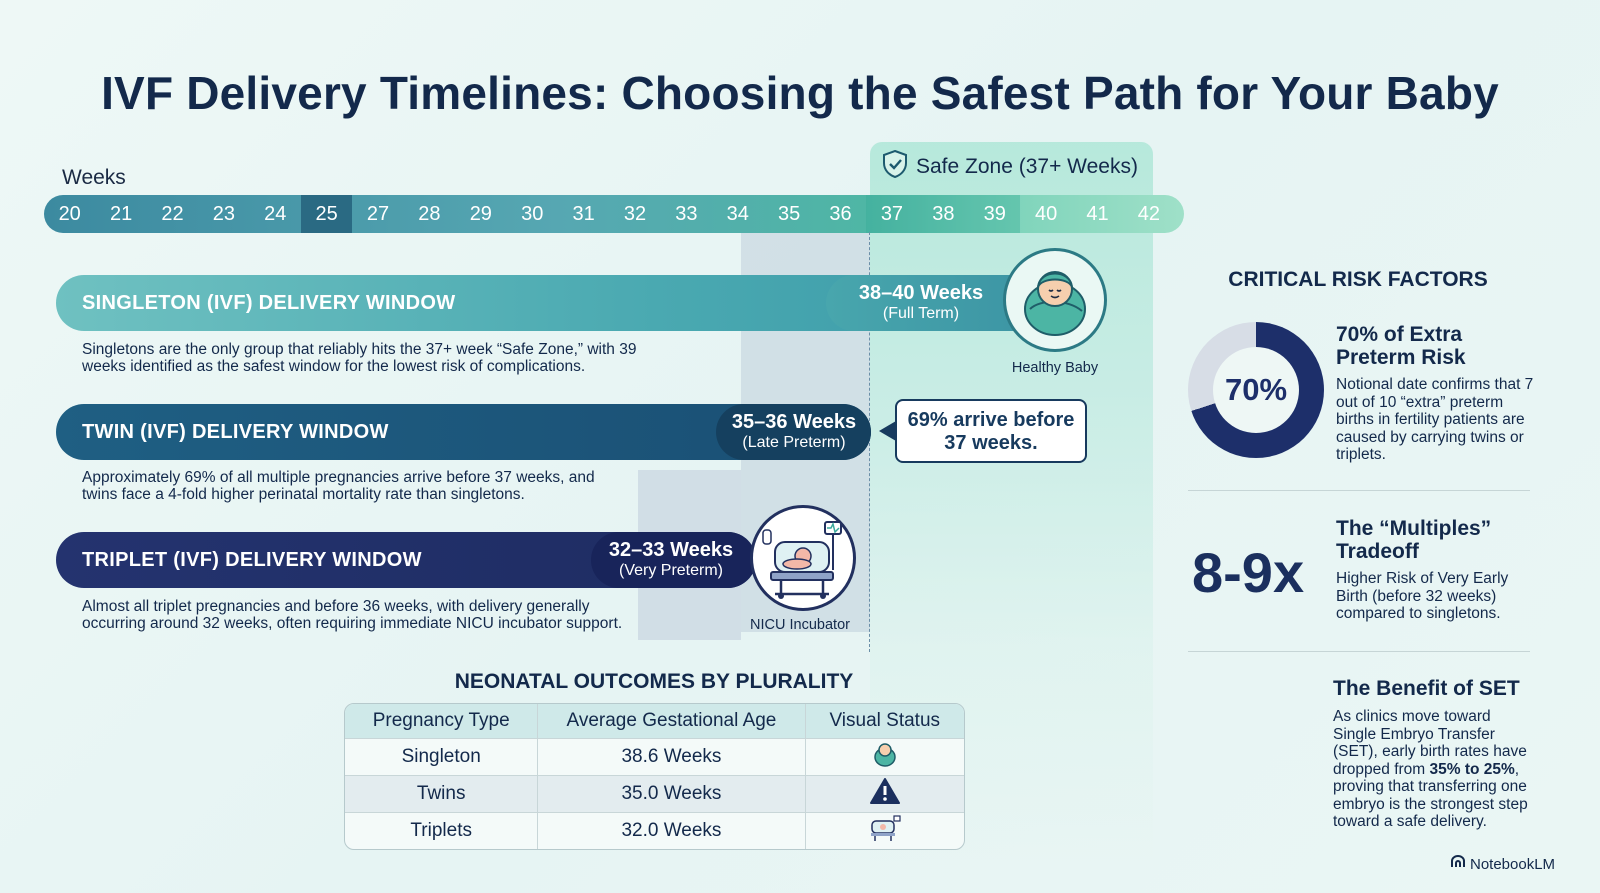  I want to click on week-tick: 42, so click(1149, 213).